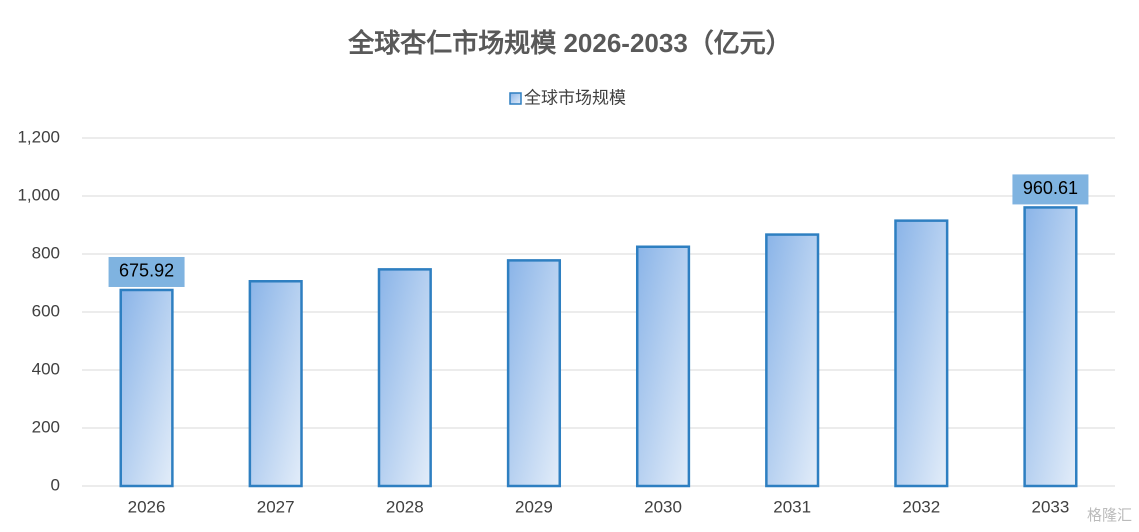  I want to click on y-tick-label: 1,200, so click(38, 136).